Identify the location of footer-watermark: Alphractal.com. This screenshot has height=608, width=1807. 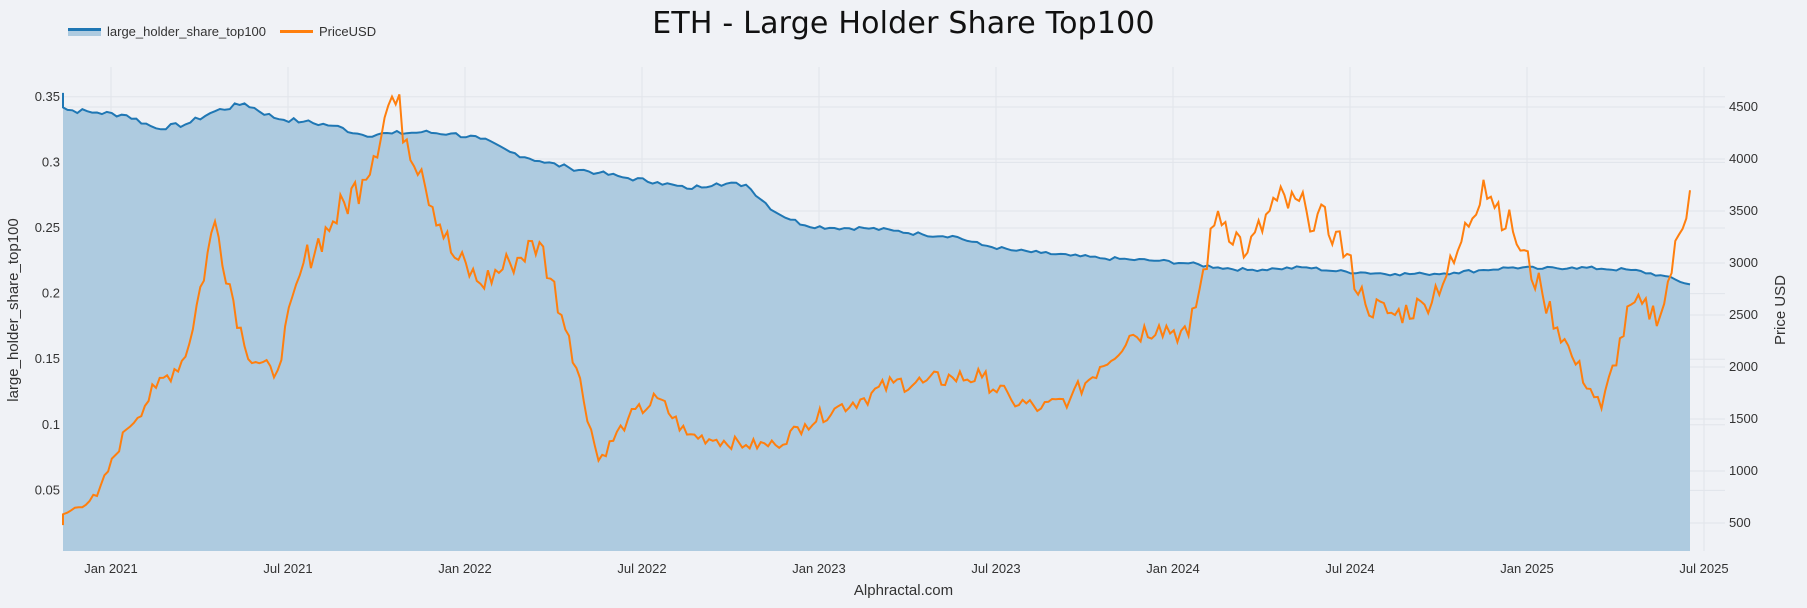
(903, 590).